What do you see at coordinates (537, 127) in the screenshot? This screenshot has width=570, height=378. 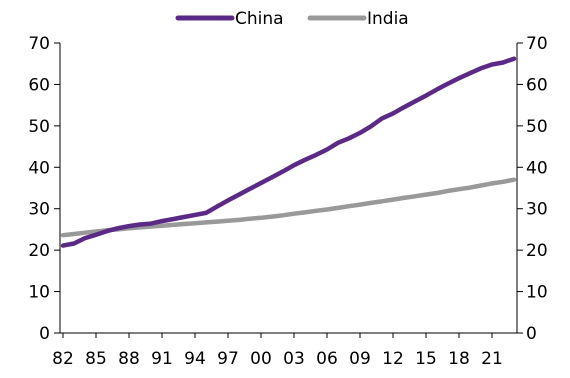 I see `right-y-tick-label: 50` at bounding box center [537, 127].